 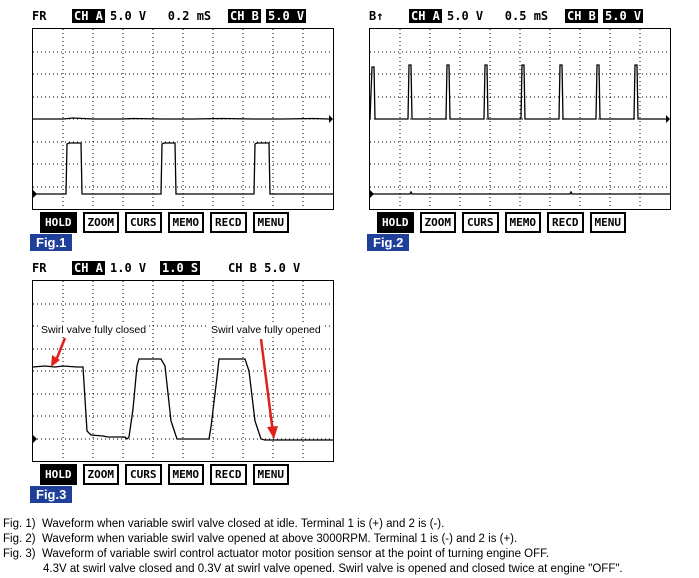 I want to click on fig2-waveform-plot, so click(x=520, y=119).